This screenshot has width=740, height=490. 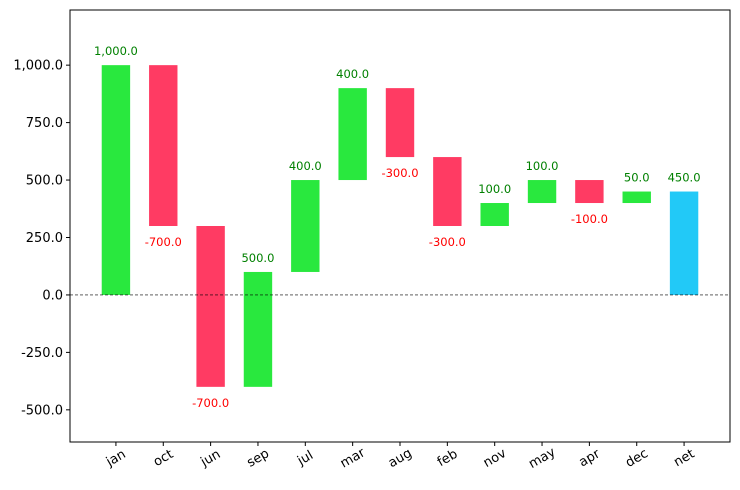 I want to click on y-tick-label: -500.0, so click(x=42, y=410).